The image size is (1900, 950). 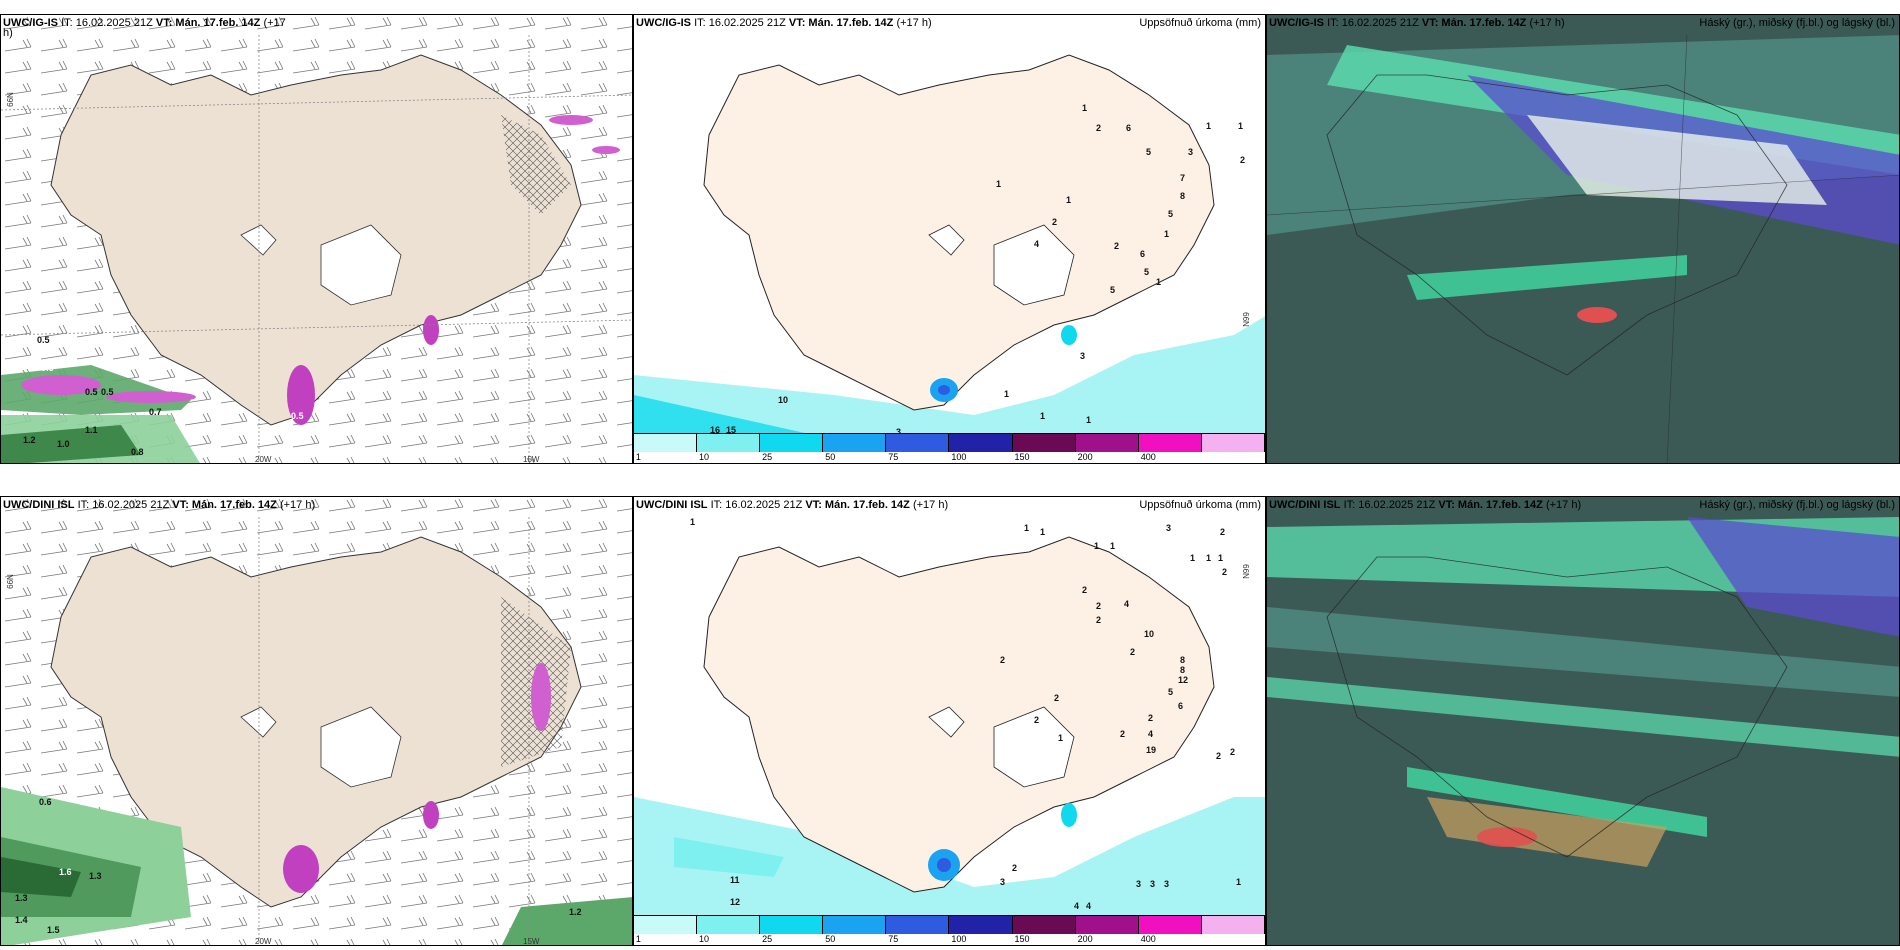 I want to click on colorbar-tick: 1, so click(x=638, y=457).